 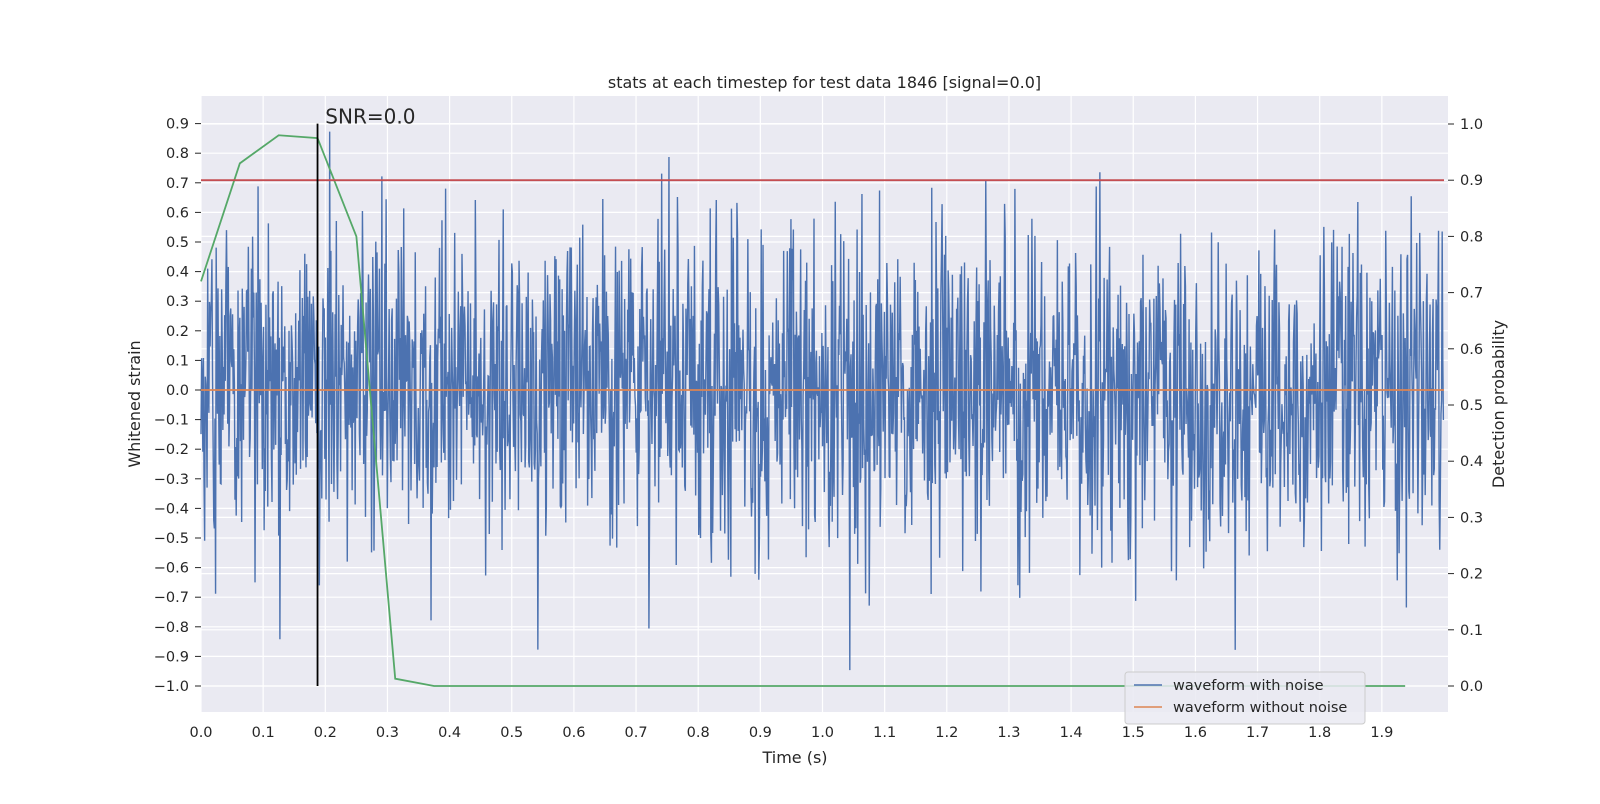 What do you see at coordinates (946, 733) in the screenshot?
I see `x-tick-label: 1.2` at bounding box center [946, 733].